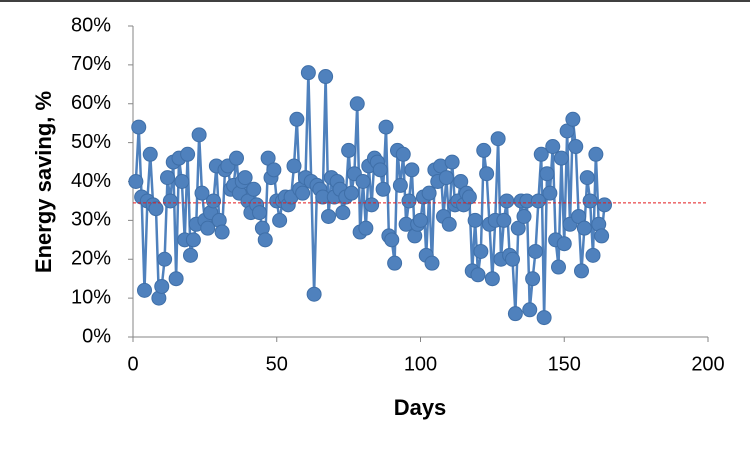  I want to click on y-tick-label: 70%, so click(91, 64).